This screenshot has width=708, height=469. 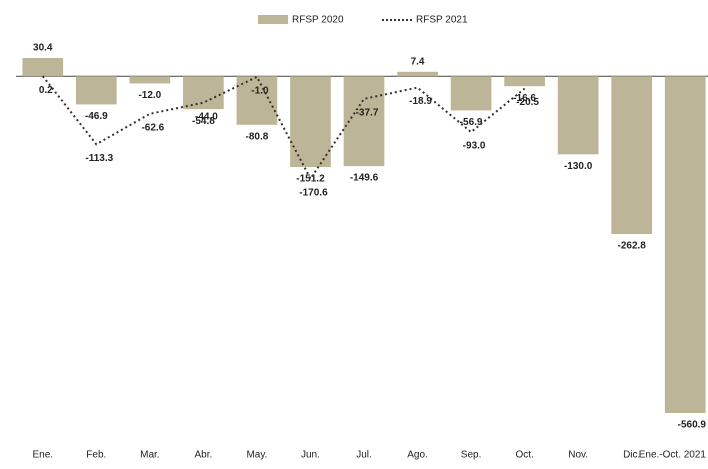 I want to click on legend-swatch, so click(x=273, y=19).